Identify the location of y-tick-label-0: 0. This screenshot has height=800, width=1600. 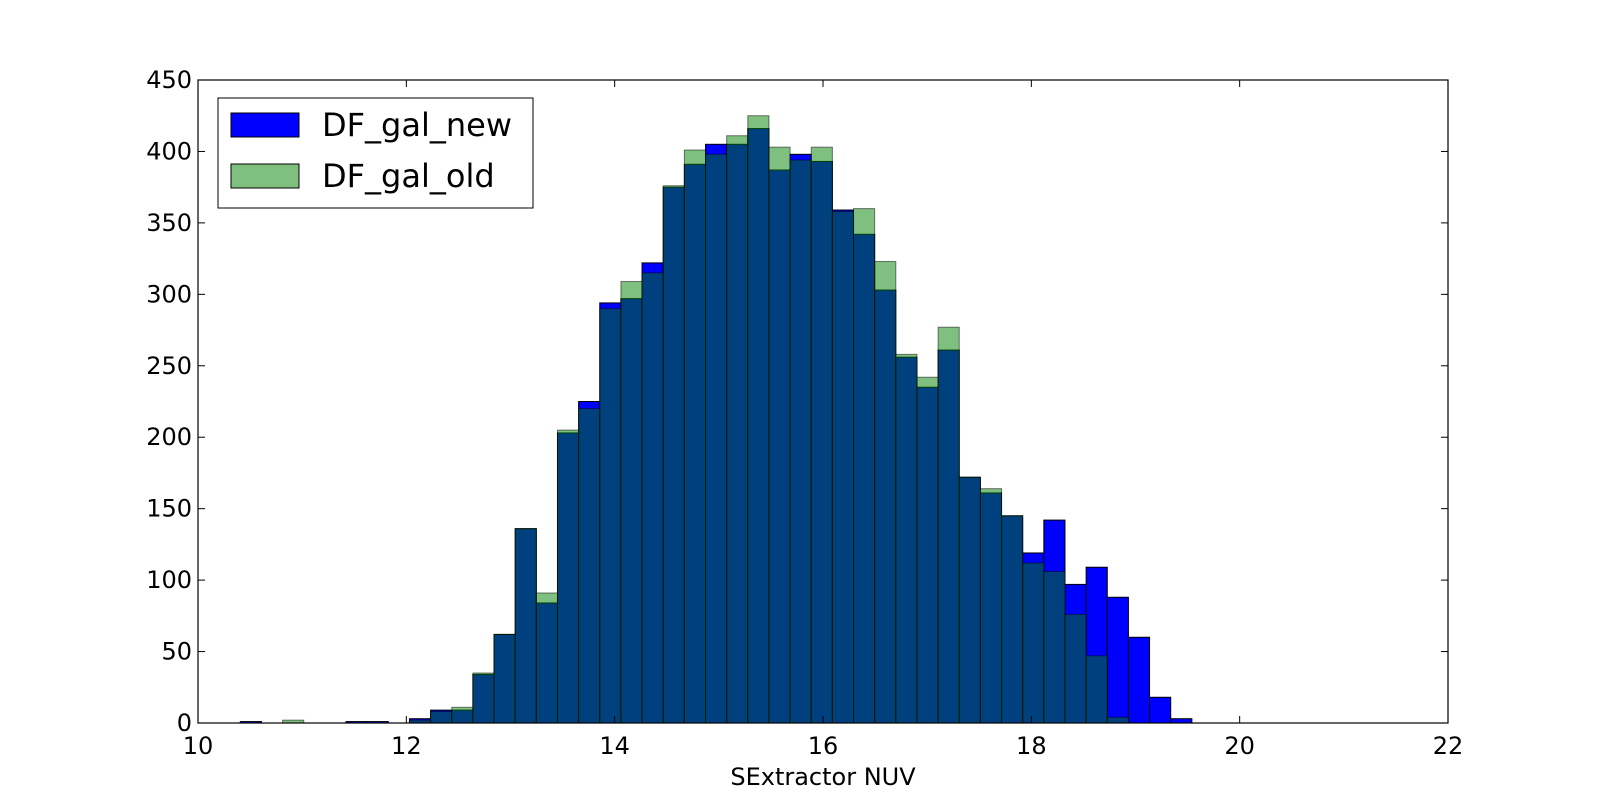
(184, 723).